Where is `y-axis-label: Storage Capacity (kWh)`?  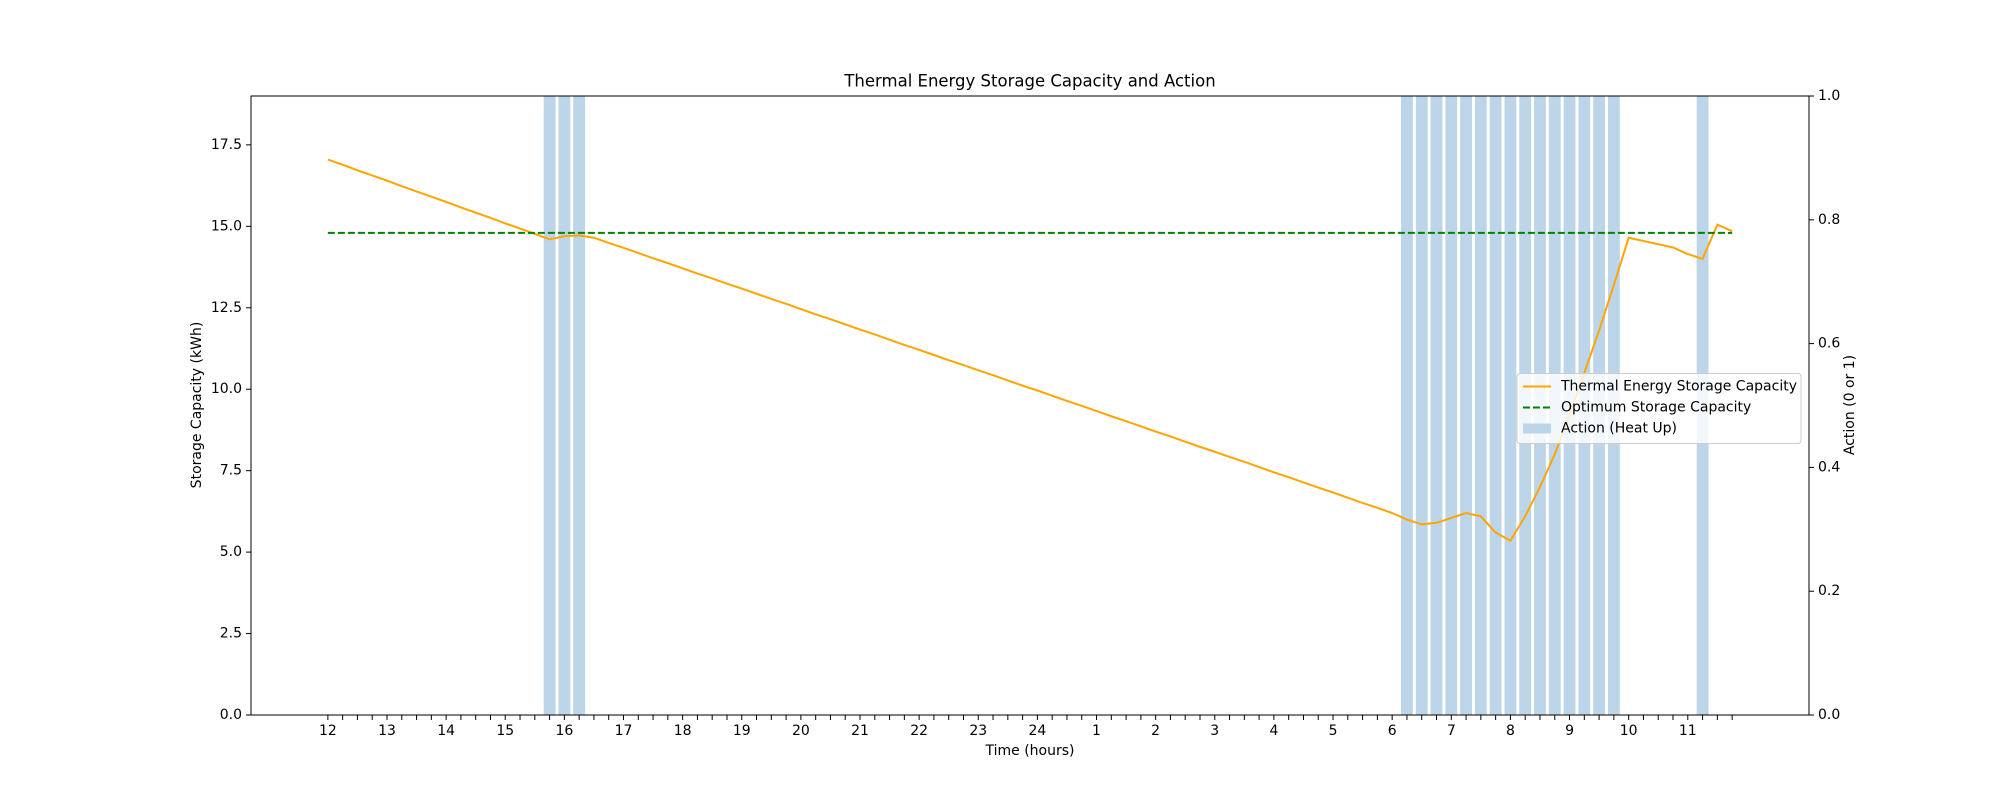 y-axis-label: Storage Capacity (kWh) is located at coordinates (197, 405).